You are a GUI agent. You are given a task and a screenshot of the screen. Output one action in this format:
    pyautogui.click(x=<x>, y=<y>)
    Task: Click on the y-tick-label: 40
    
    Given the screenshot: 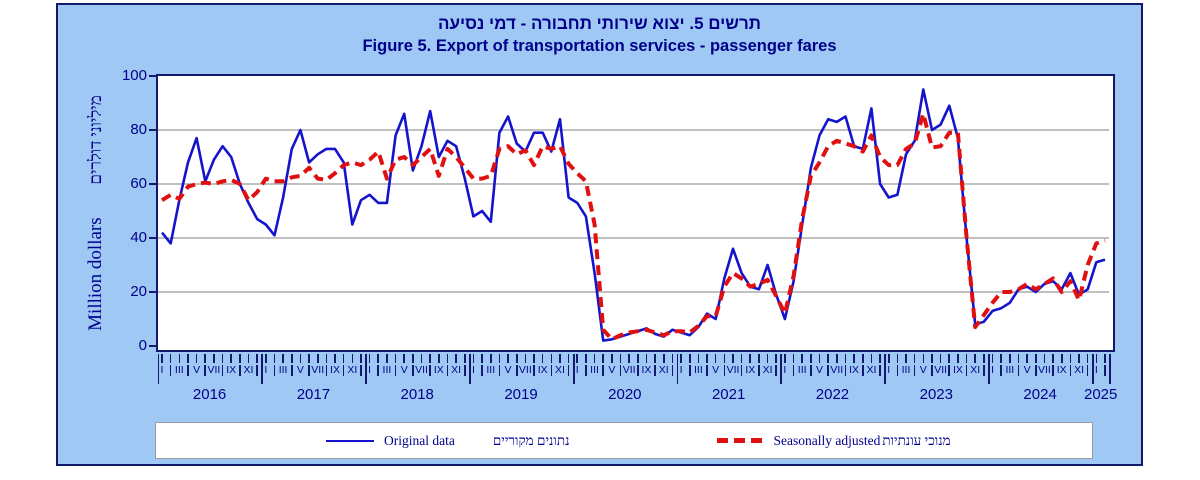 What is the action you would take?
    pyautogui.click(x=138, y=237)
    